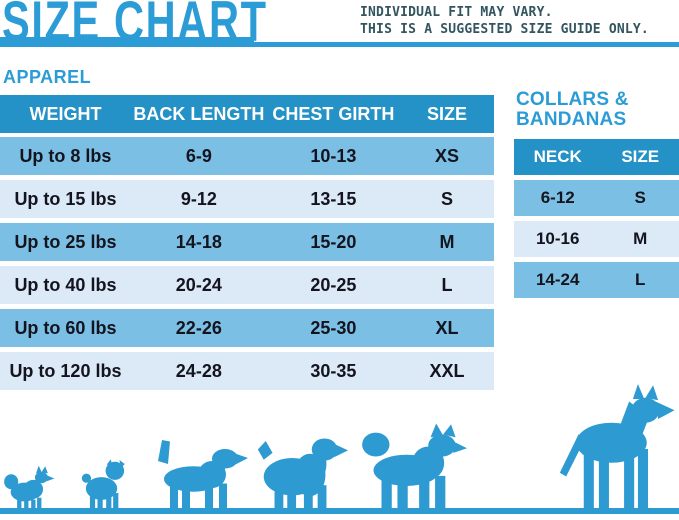  Describe the element at coordinates (447, 155) in the screenshot. I see `cell-size: XS` at that location.